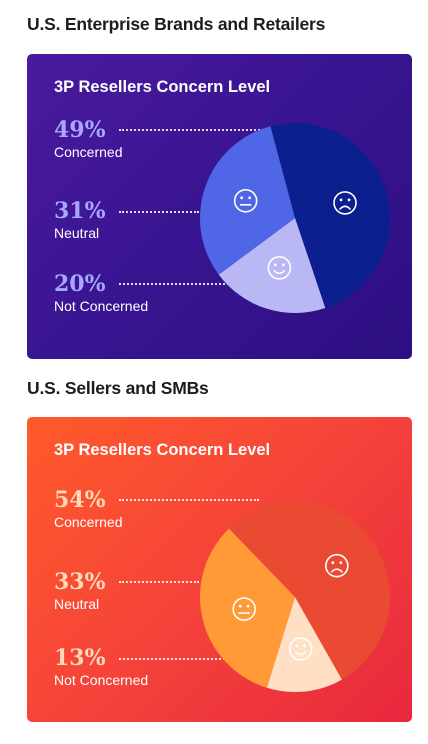  Describe the element at coordinates (80, 284) in the screenshot. I see `stat-value: 20%` at that location.